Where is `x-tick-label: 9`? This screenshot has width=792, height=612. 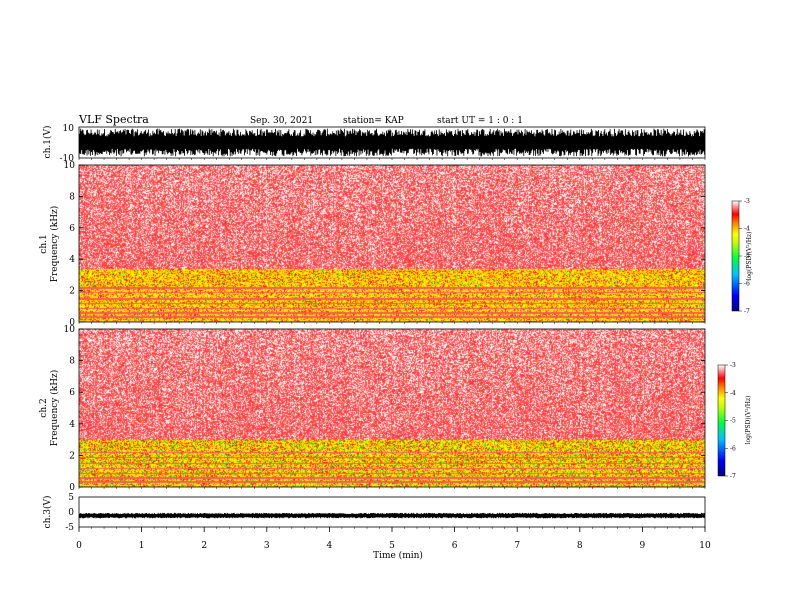
x-tick-label: 9 is located at coordinates (643, 546).